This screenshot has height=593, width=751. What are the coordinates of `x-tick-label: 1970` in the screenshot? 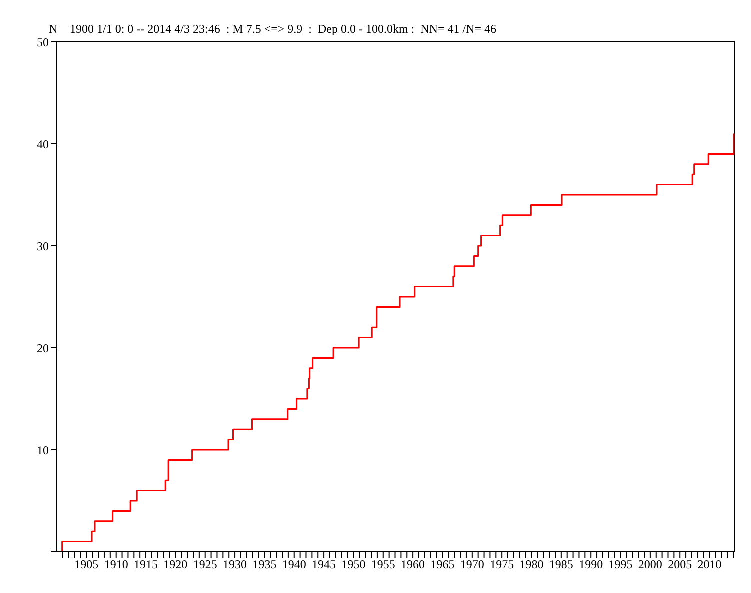 It's located at (472, 565).